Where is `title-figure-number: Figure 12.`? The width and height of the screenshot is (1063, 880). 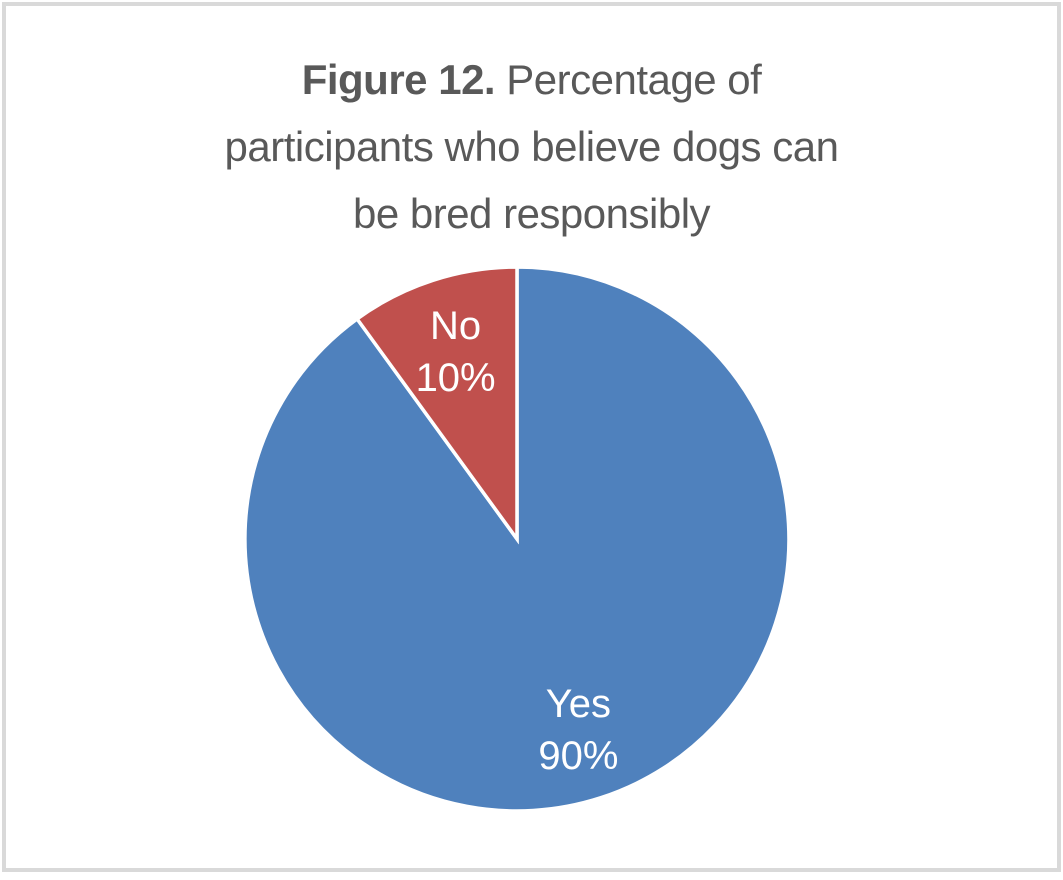
title-figure-number: Figure 12. is located at coordinates (398, 79).